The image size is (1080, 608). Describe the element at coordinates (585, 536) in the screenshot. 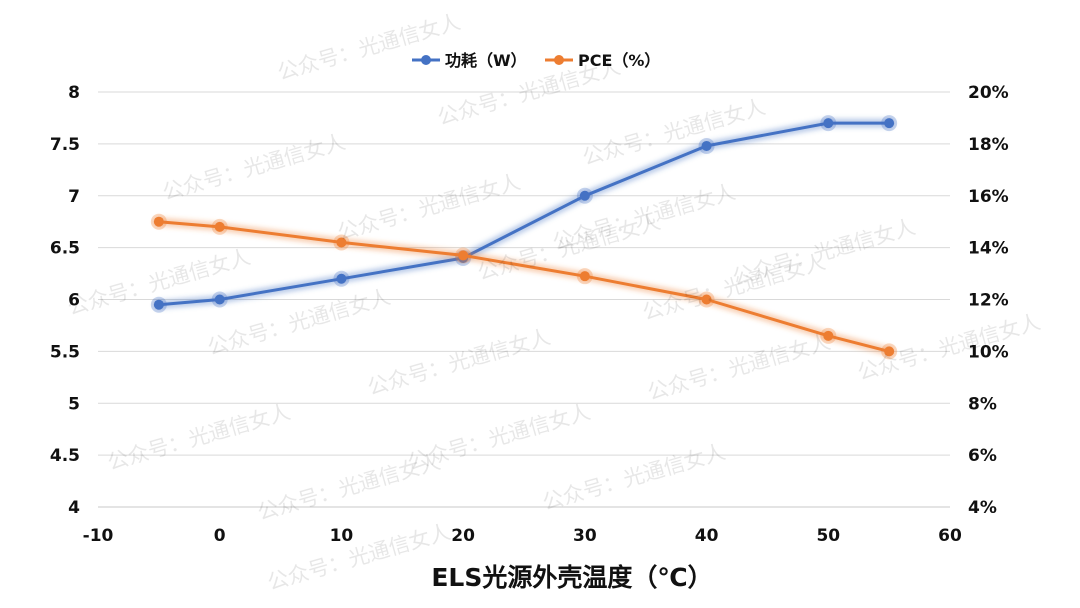

I see `x-tick-label: 30` at that location.